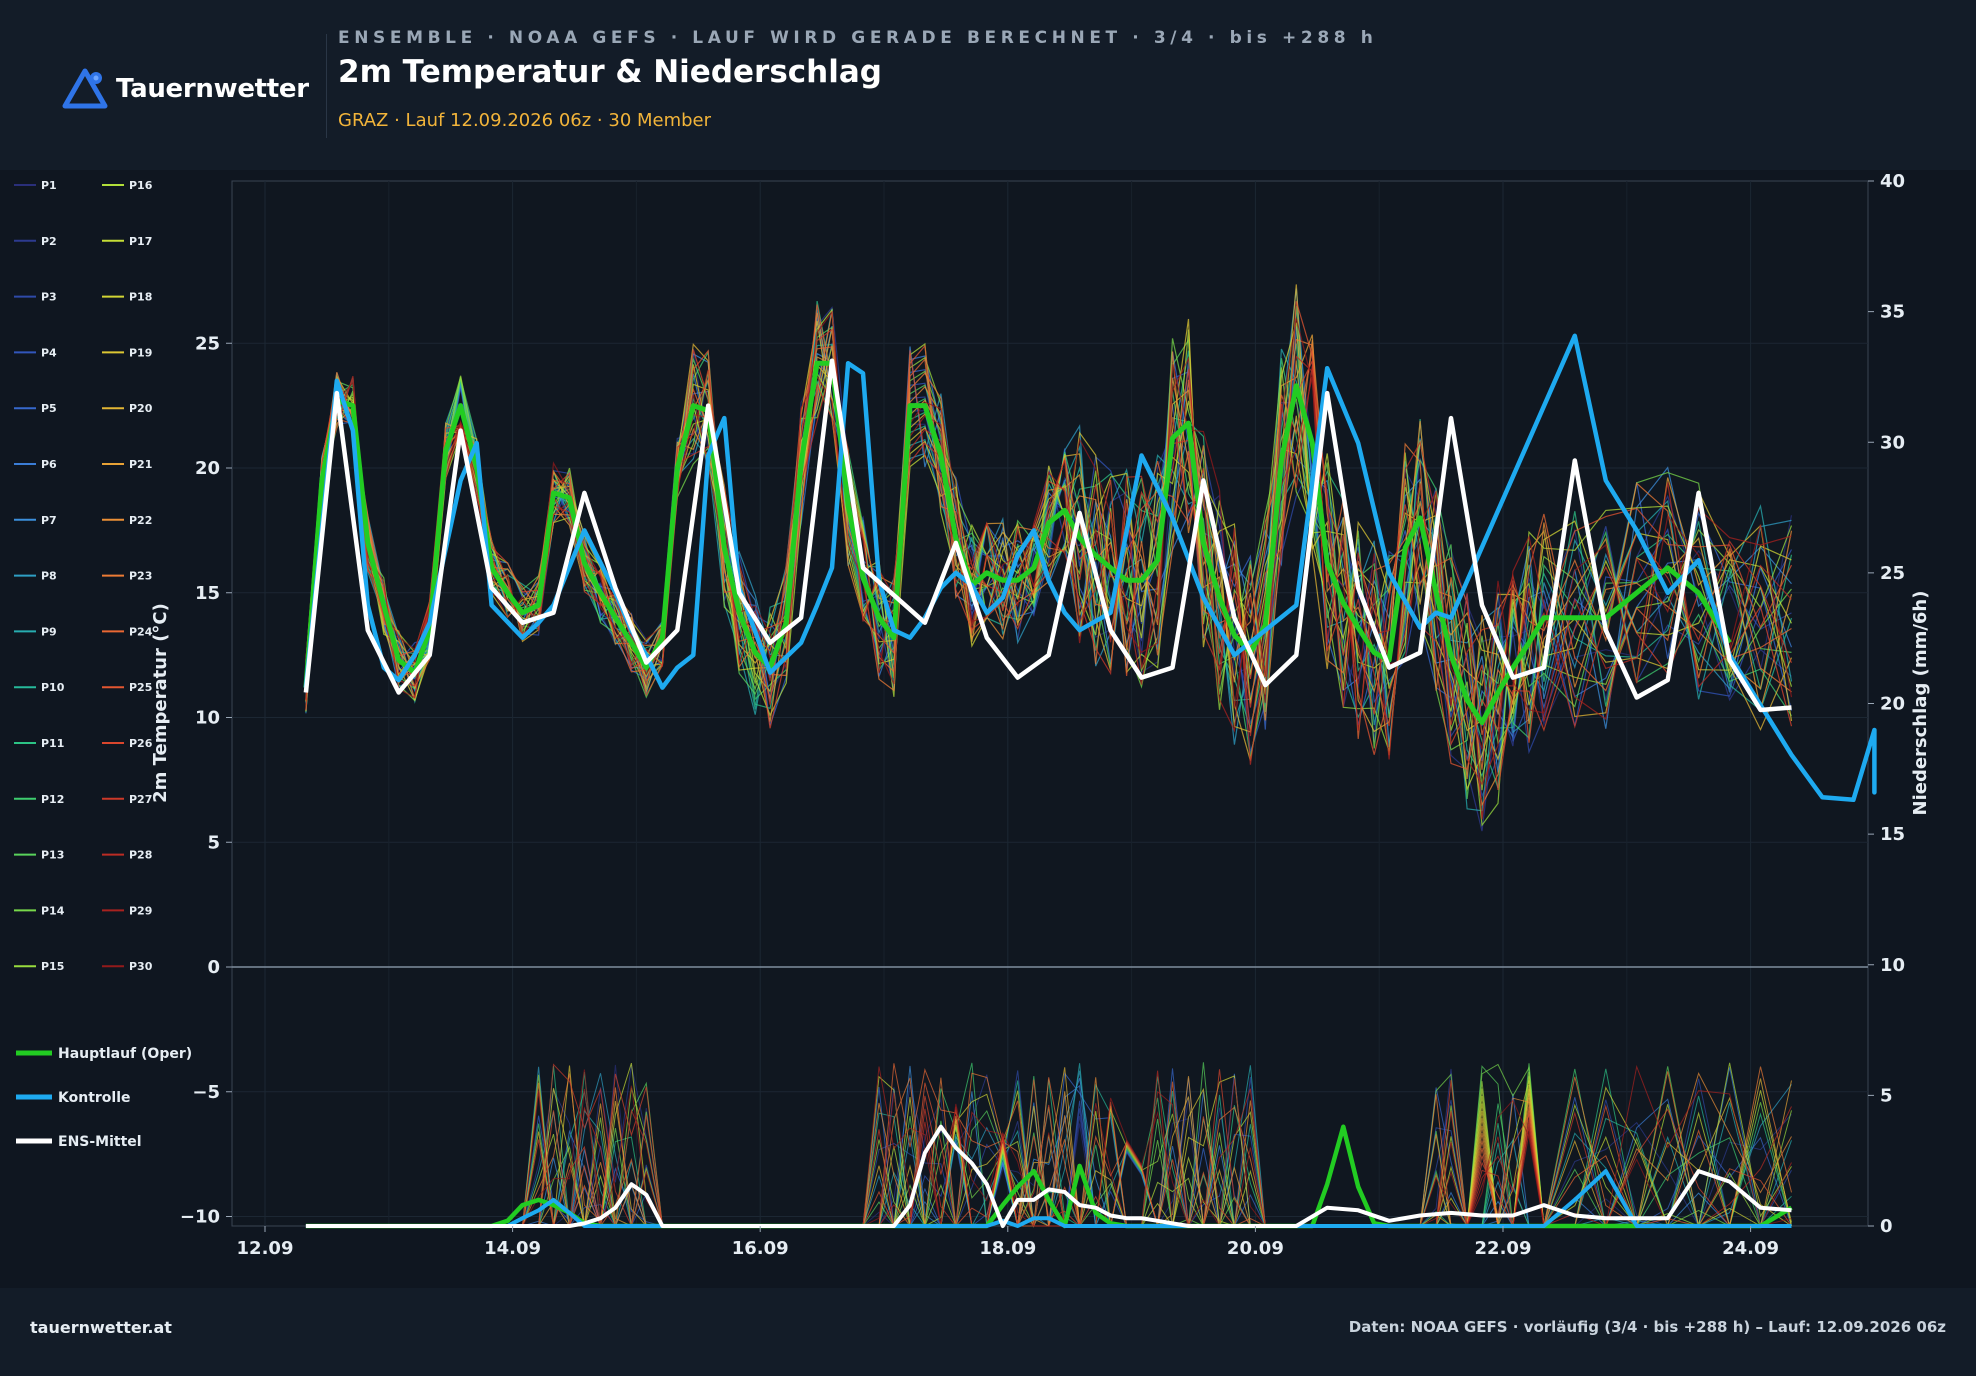 The width and height of the screenshot is (1976, 1376). What do you see at coordinates (125, 1054) in the screenshot?
I see `legend-label-main: Hauptlauf (Oper)` at bounding box center [125, 1054].